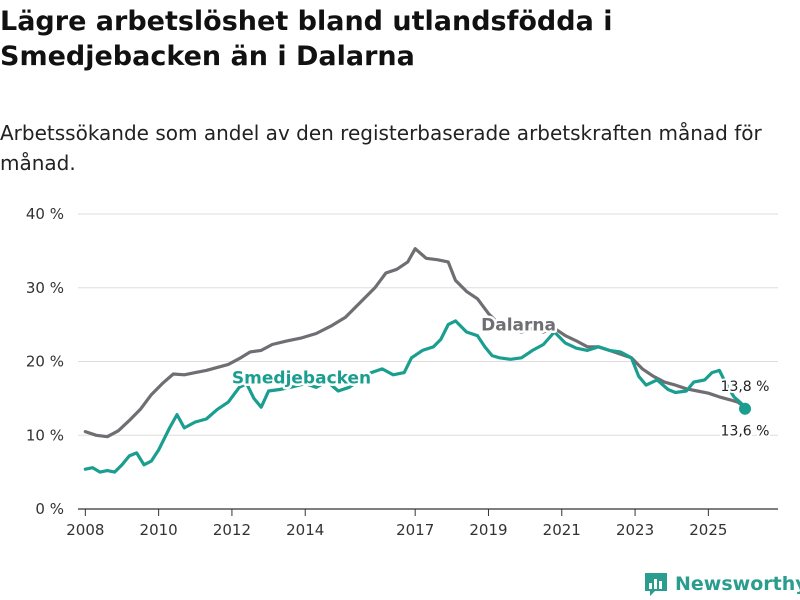 The width and height of the screenshot is (800, 600). What do you see at coordinates (45, 362) in the screenshot?
I see `y-tick-label-20: 20 %` at bounding box center [45, 362].